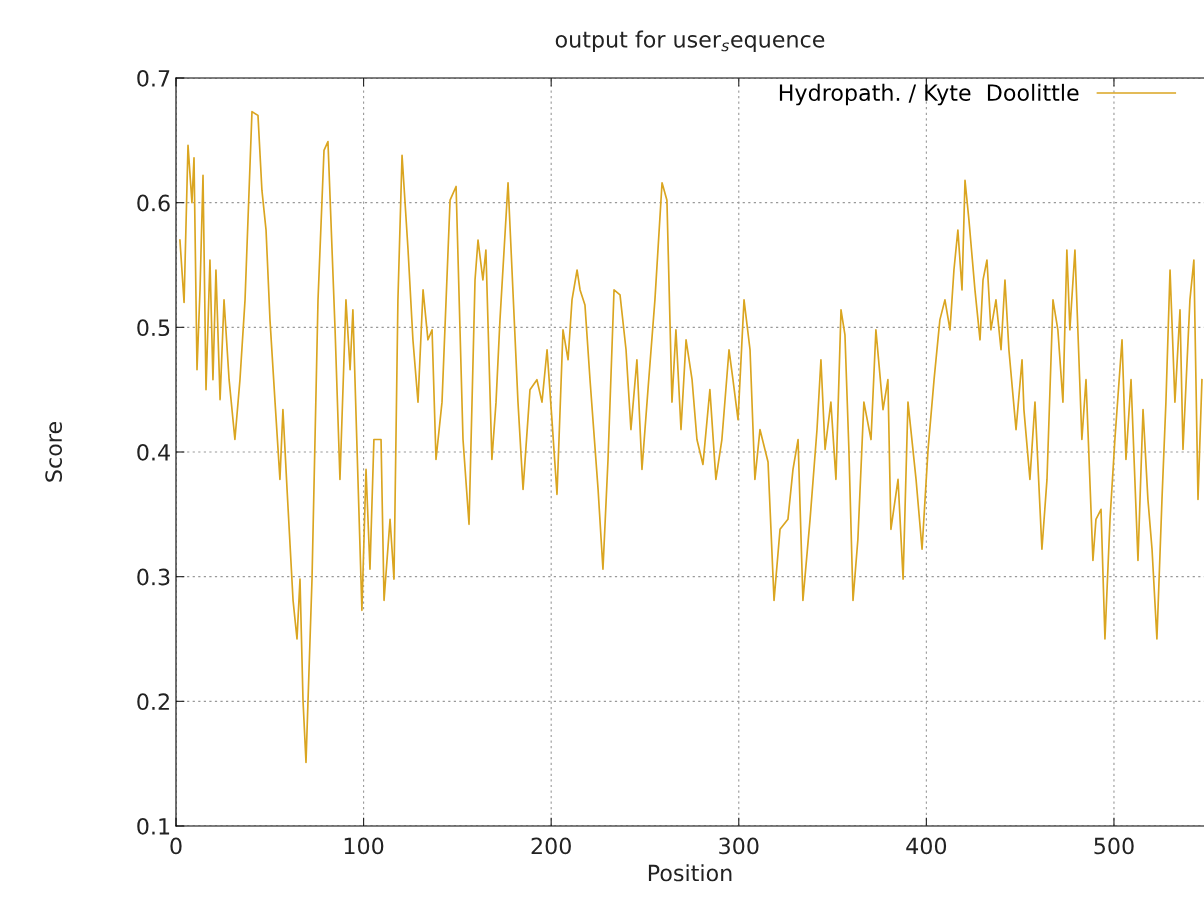 Image resolution: width=1204 pixels, height=923 pixels. I want to click on chart-title: output for user$_{s}$equence, so click(690, 41).